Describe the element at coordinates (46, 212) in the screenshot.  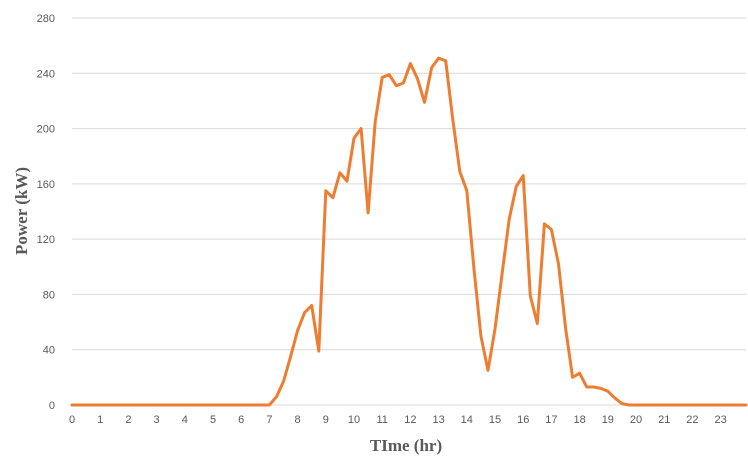
I see `y-tick-labels: 0 40 80 120 160 200 240 280` at that location.